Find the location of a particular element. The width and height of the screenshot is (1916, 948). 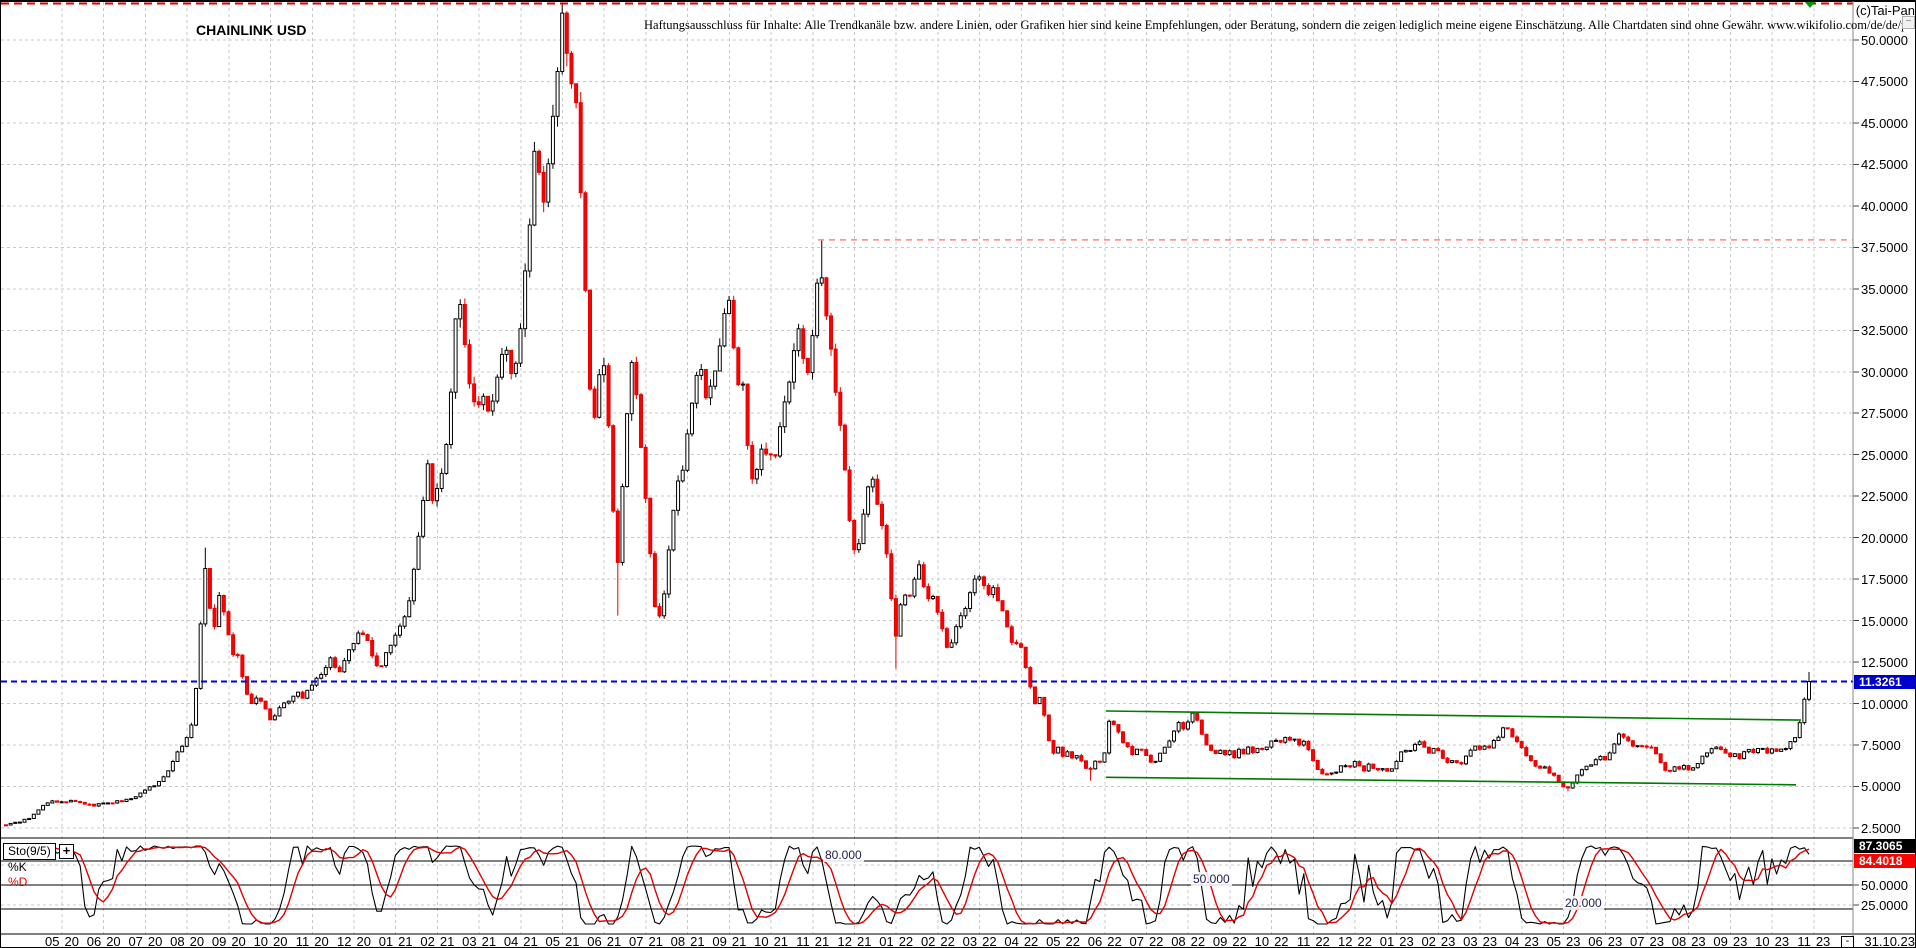

time-axis-month-label: 08 22 is located at coordinates (1188, 941).